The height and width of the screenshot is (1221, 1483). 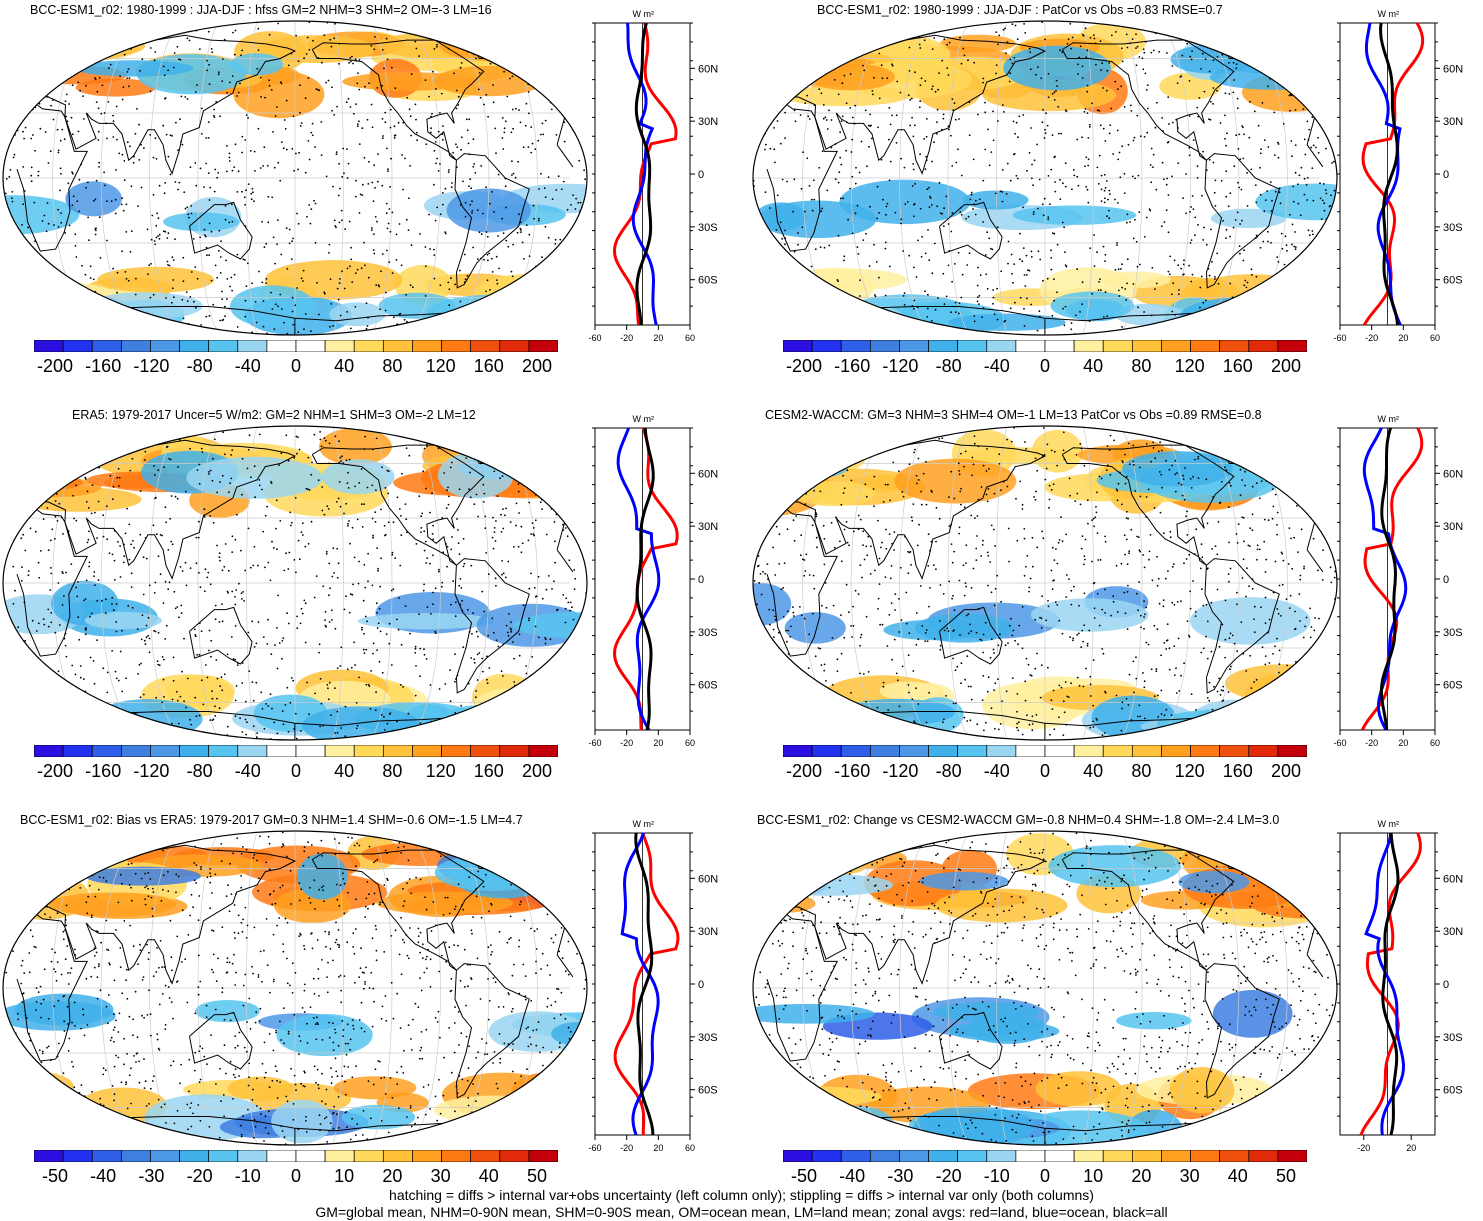 I want to click on colorbar-tick-label: 80, so click(x=392, y=366).